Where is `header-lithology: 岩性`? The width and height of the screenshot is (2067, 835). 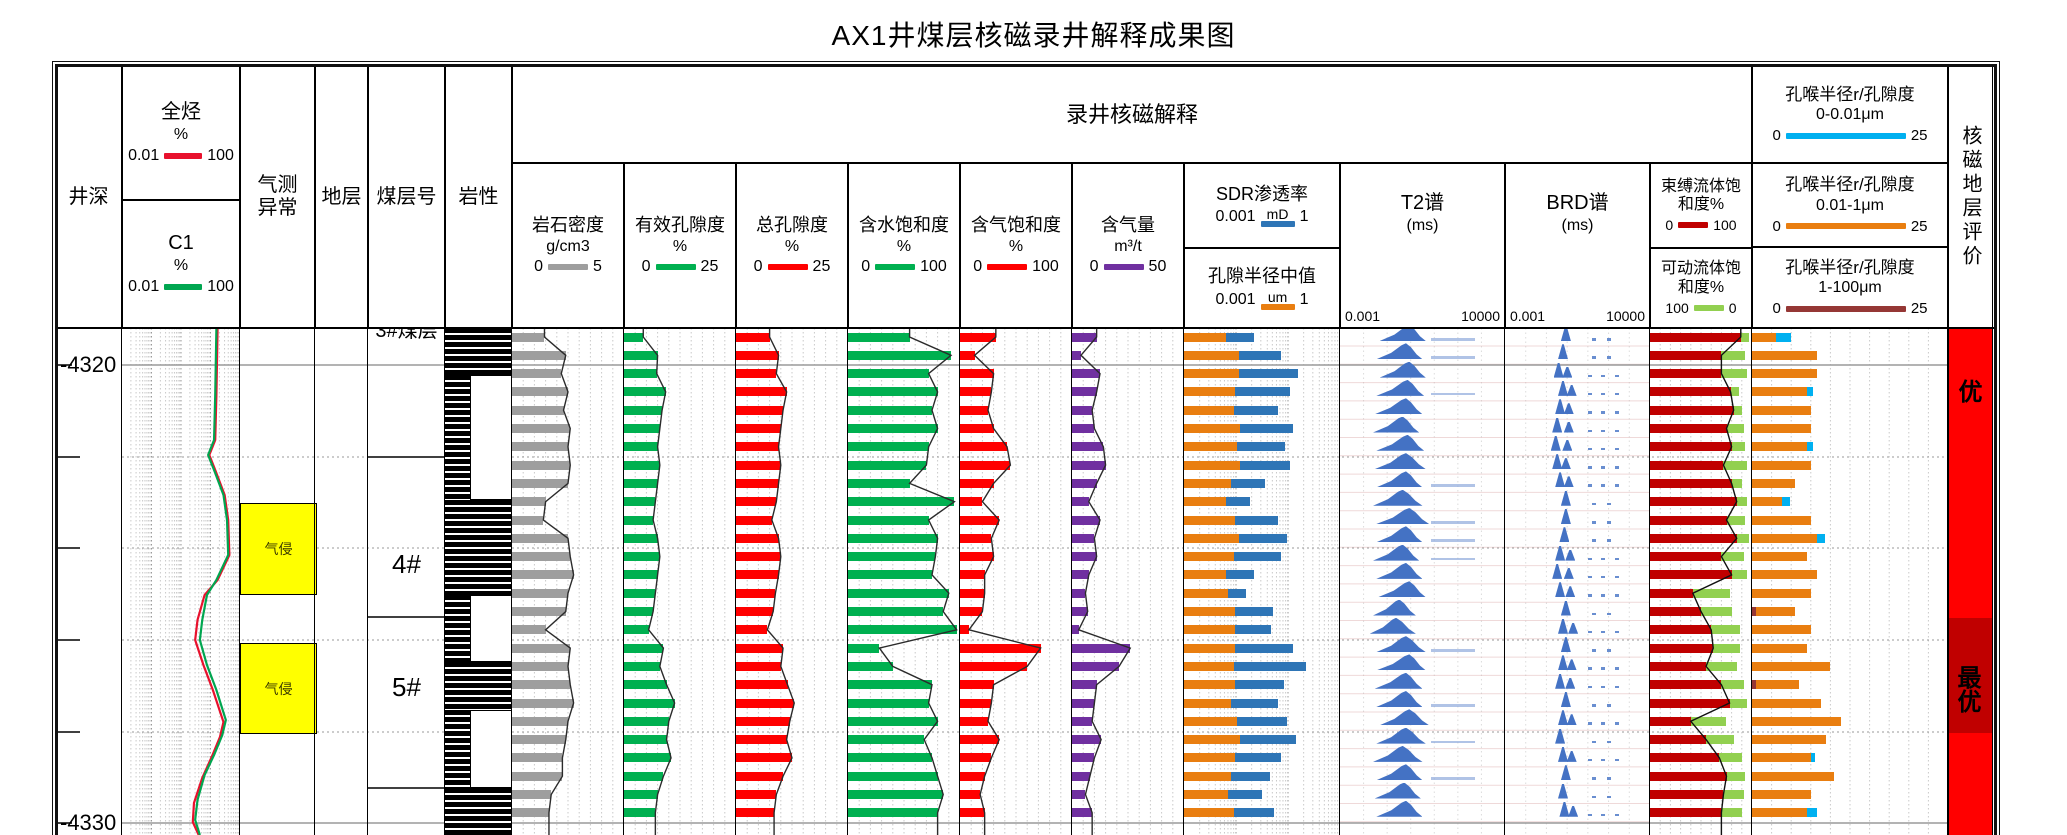 header-lithology: 岩性 is located at coordinates (478, 197).